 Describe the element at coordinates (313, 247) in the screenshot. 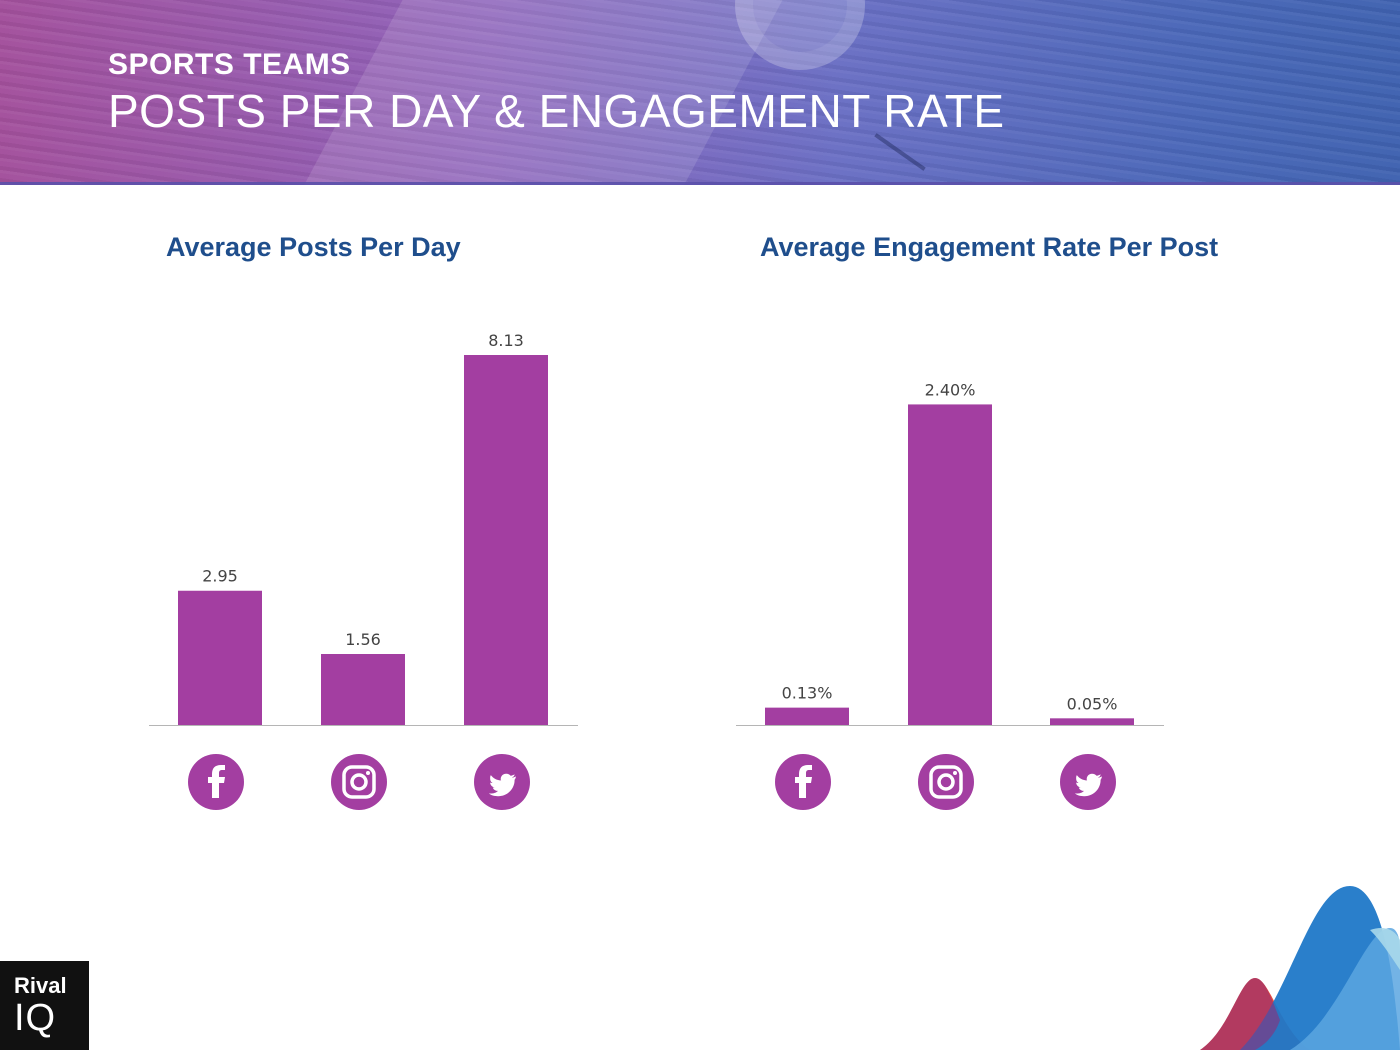

I see `chart-title-posts: Average Posts Per Day` at that location.